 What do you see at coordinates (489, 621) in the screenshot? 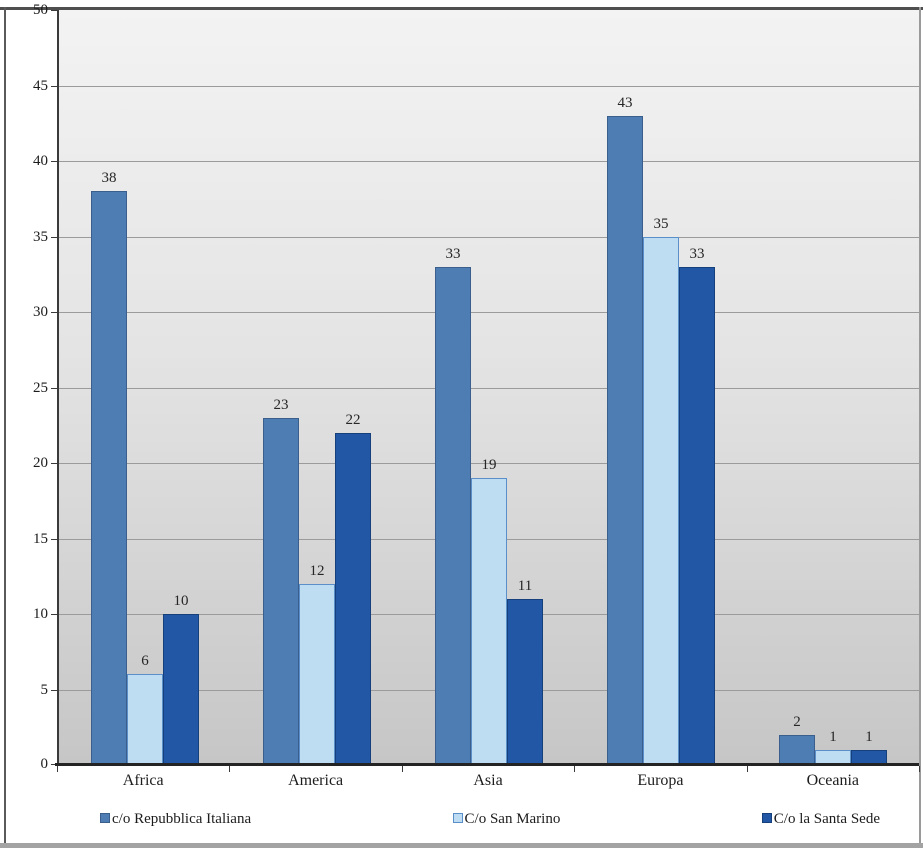
I see `bar-asia-series2` at bounding box center [489, 621].